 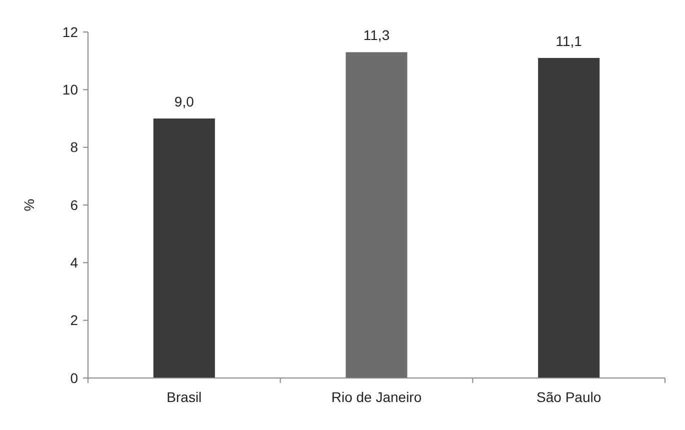 I want to click on x-tick-label: Rio de Janeiro, so click(x=376, y=397).